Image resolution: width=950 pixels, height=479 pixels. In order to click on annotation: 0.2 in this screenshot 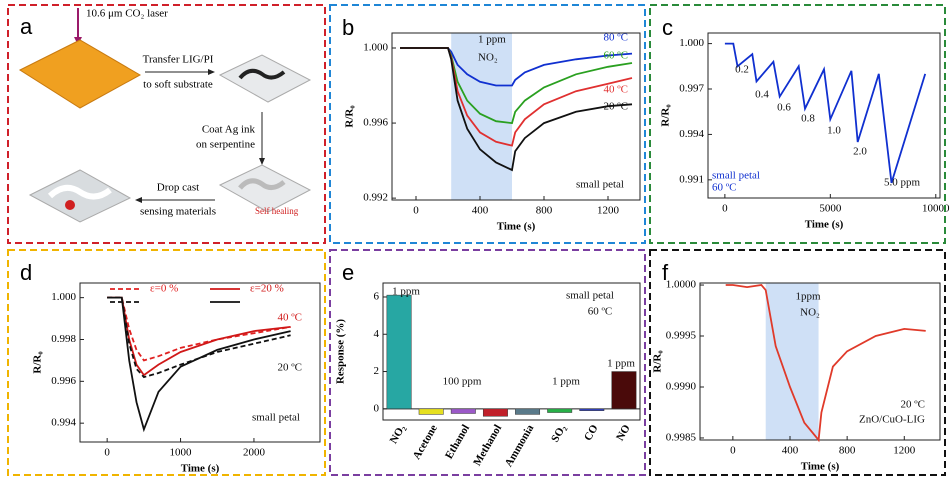, I will do `click(742, 70)`.